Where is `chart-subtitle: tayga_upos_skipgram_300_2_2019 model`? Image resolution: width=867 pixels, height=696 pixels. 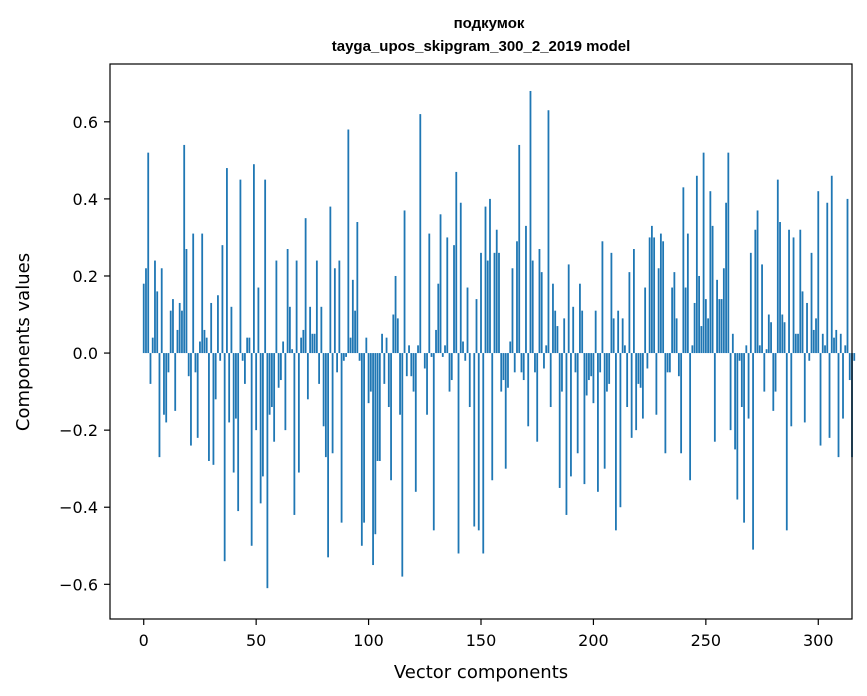 chart-subtitle: tayga_upos_skipgram_300_2_2019 model is located at coordinates (481, 46).